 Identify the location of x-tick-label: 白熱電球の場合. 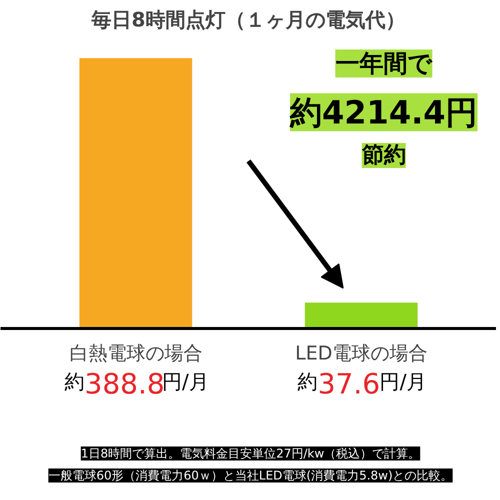
(135, 353).